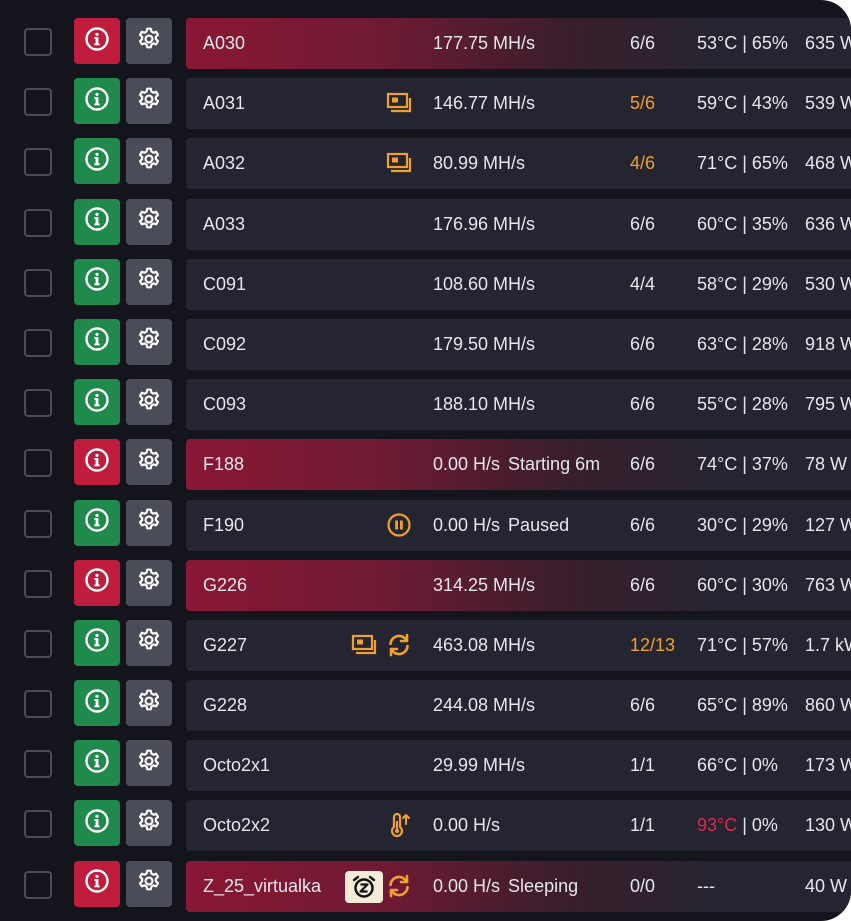 This screenshot has height=921, width=851. What do you see at coordinates (484, 585) in the screenshot?
I see `hashrate-value: 314.25 MH/s` at bounding box center [484, 585].